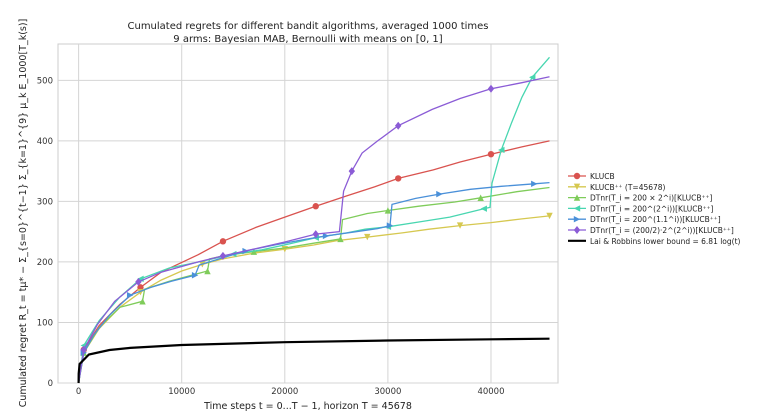 This screenshot has height=417, width=764. I want to click on y-tick-label: 100, so click(45, 323).